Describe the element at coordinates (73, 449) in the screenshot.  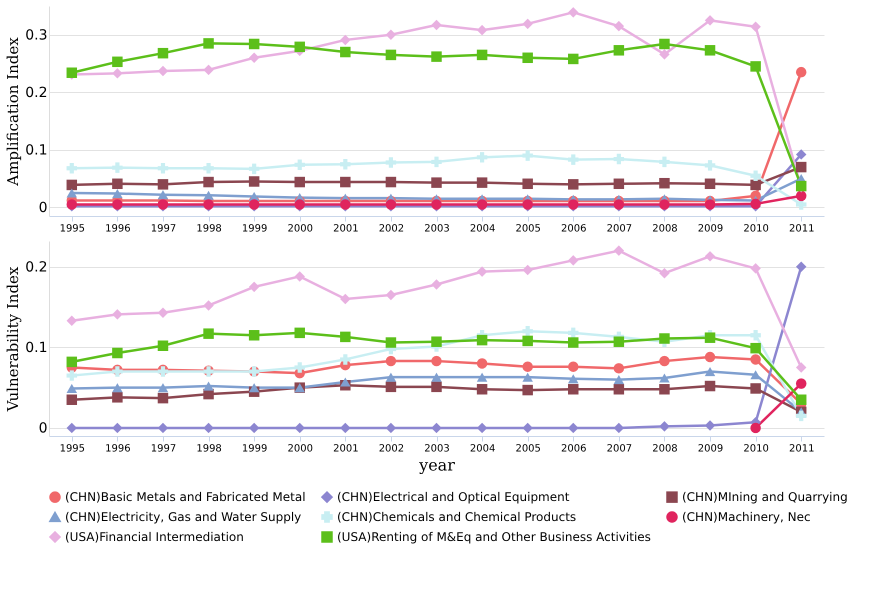
I see `x-tick-label: 1995` at that location.